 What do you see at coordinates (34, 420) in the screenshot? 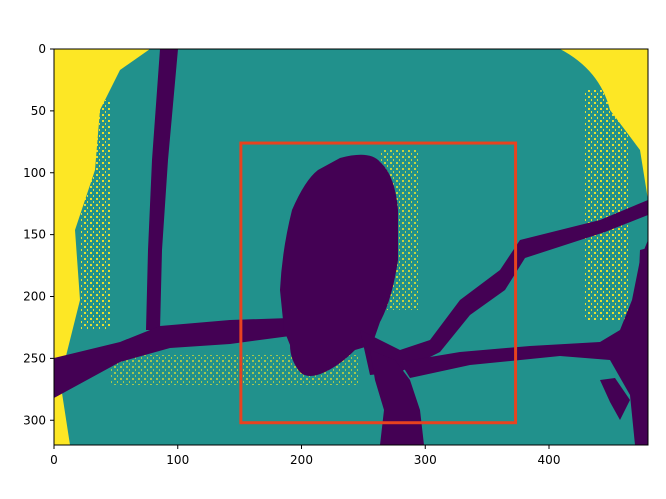
I see `y-tick-label: 300` at bounding box center [34, 420].